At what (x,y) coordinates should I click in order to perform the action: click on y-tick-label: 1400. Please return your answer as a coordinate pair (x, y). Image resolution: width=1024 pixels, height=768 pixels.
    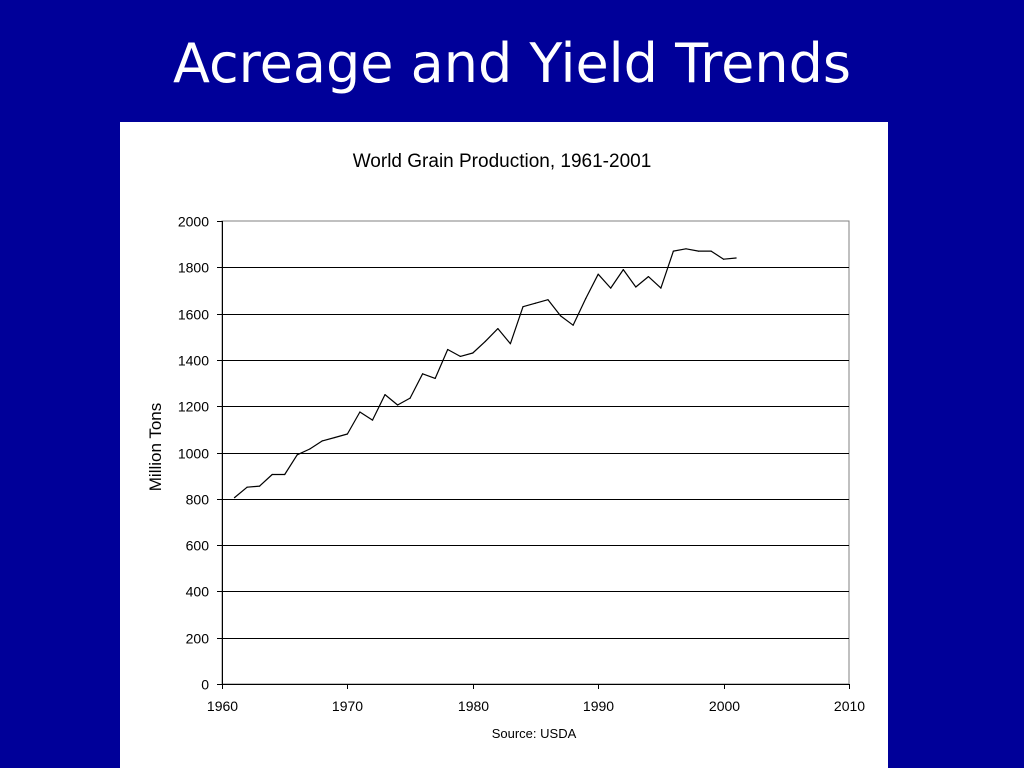
    Looking at the image, I should click on (193, 361).